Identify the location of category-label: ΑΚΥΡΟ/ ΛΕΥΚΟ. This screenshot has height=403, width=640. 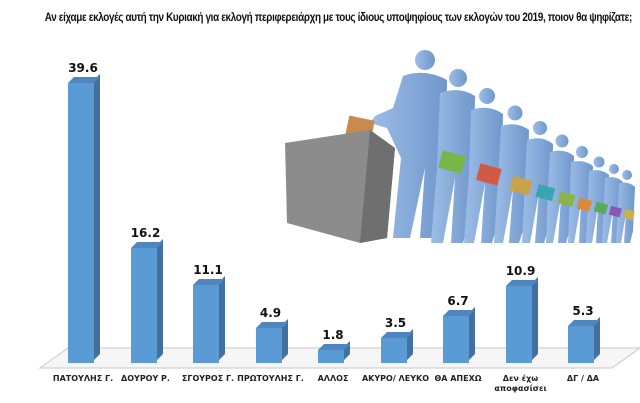
(395, 378).